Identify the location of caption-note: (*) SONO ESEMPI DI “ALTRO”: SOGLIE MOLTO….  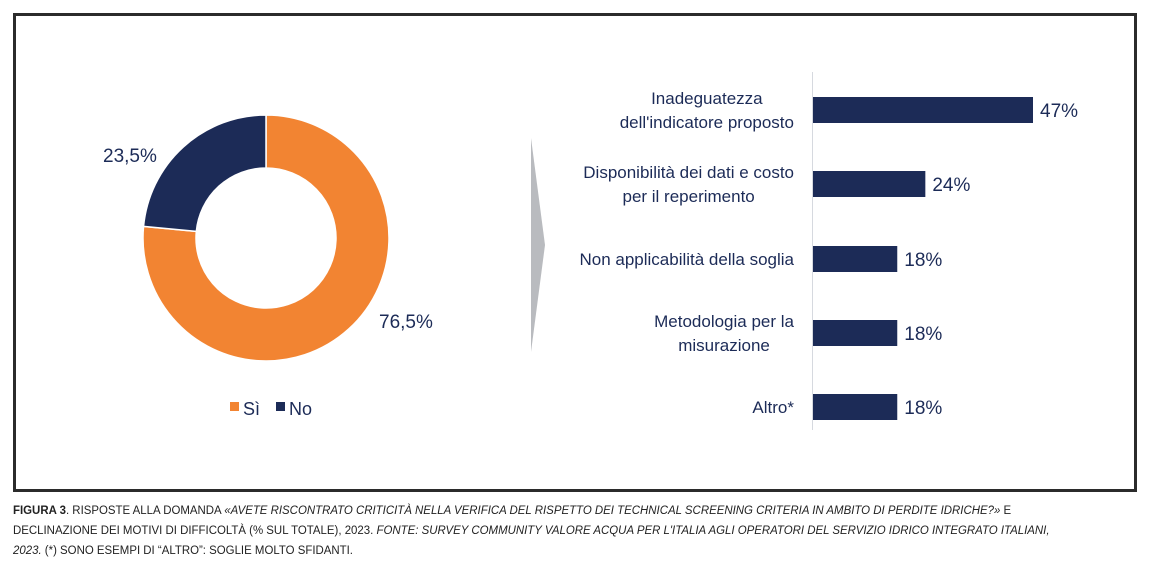
(197, 550).